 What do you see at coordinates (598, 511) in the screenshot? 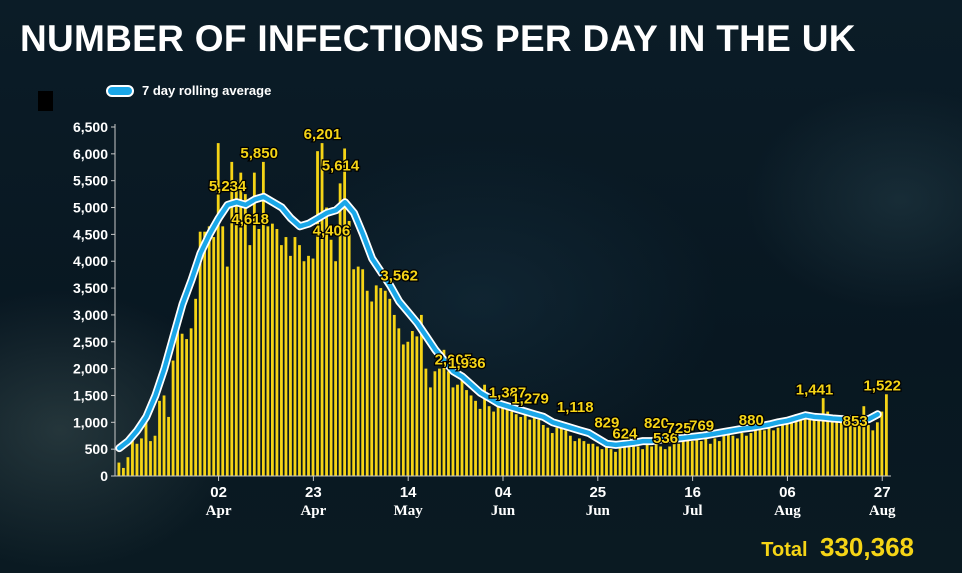
I see `x-tick-month: Jun` at bounding box center [598, 511].